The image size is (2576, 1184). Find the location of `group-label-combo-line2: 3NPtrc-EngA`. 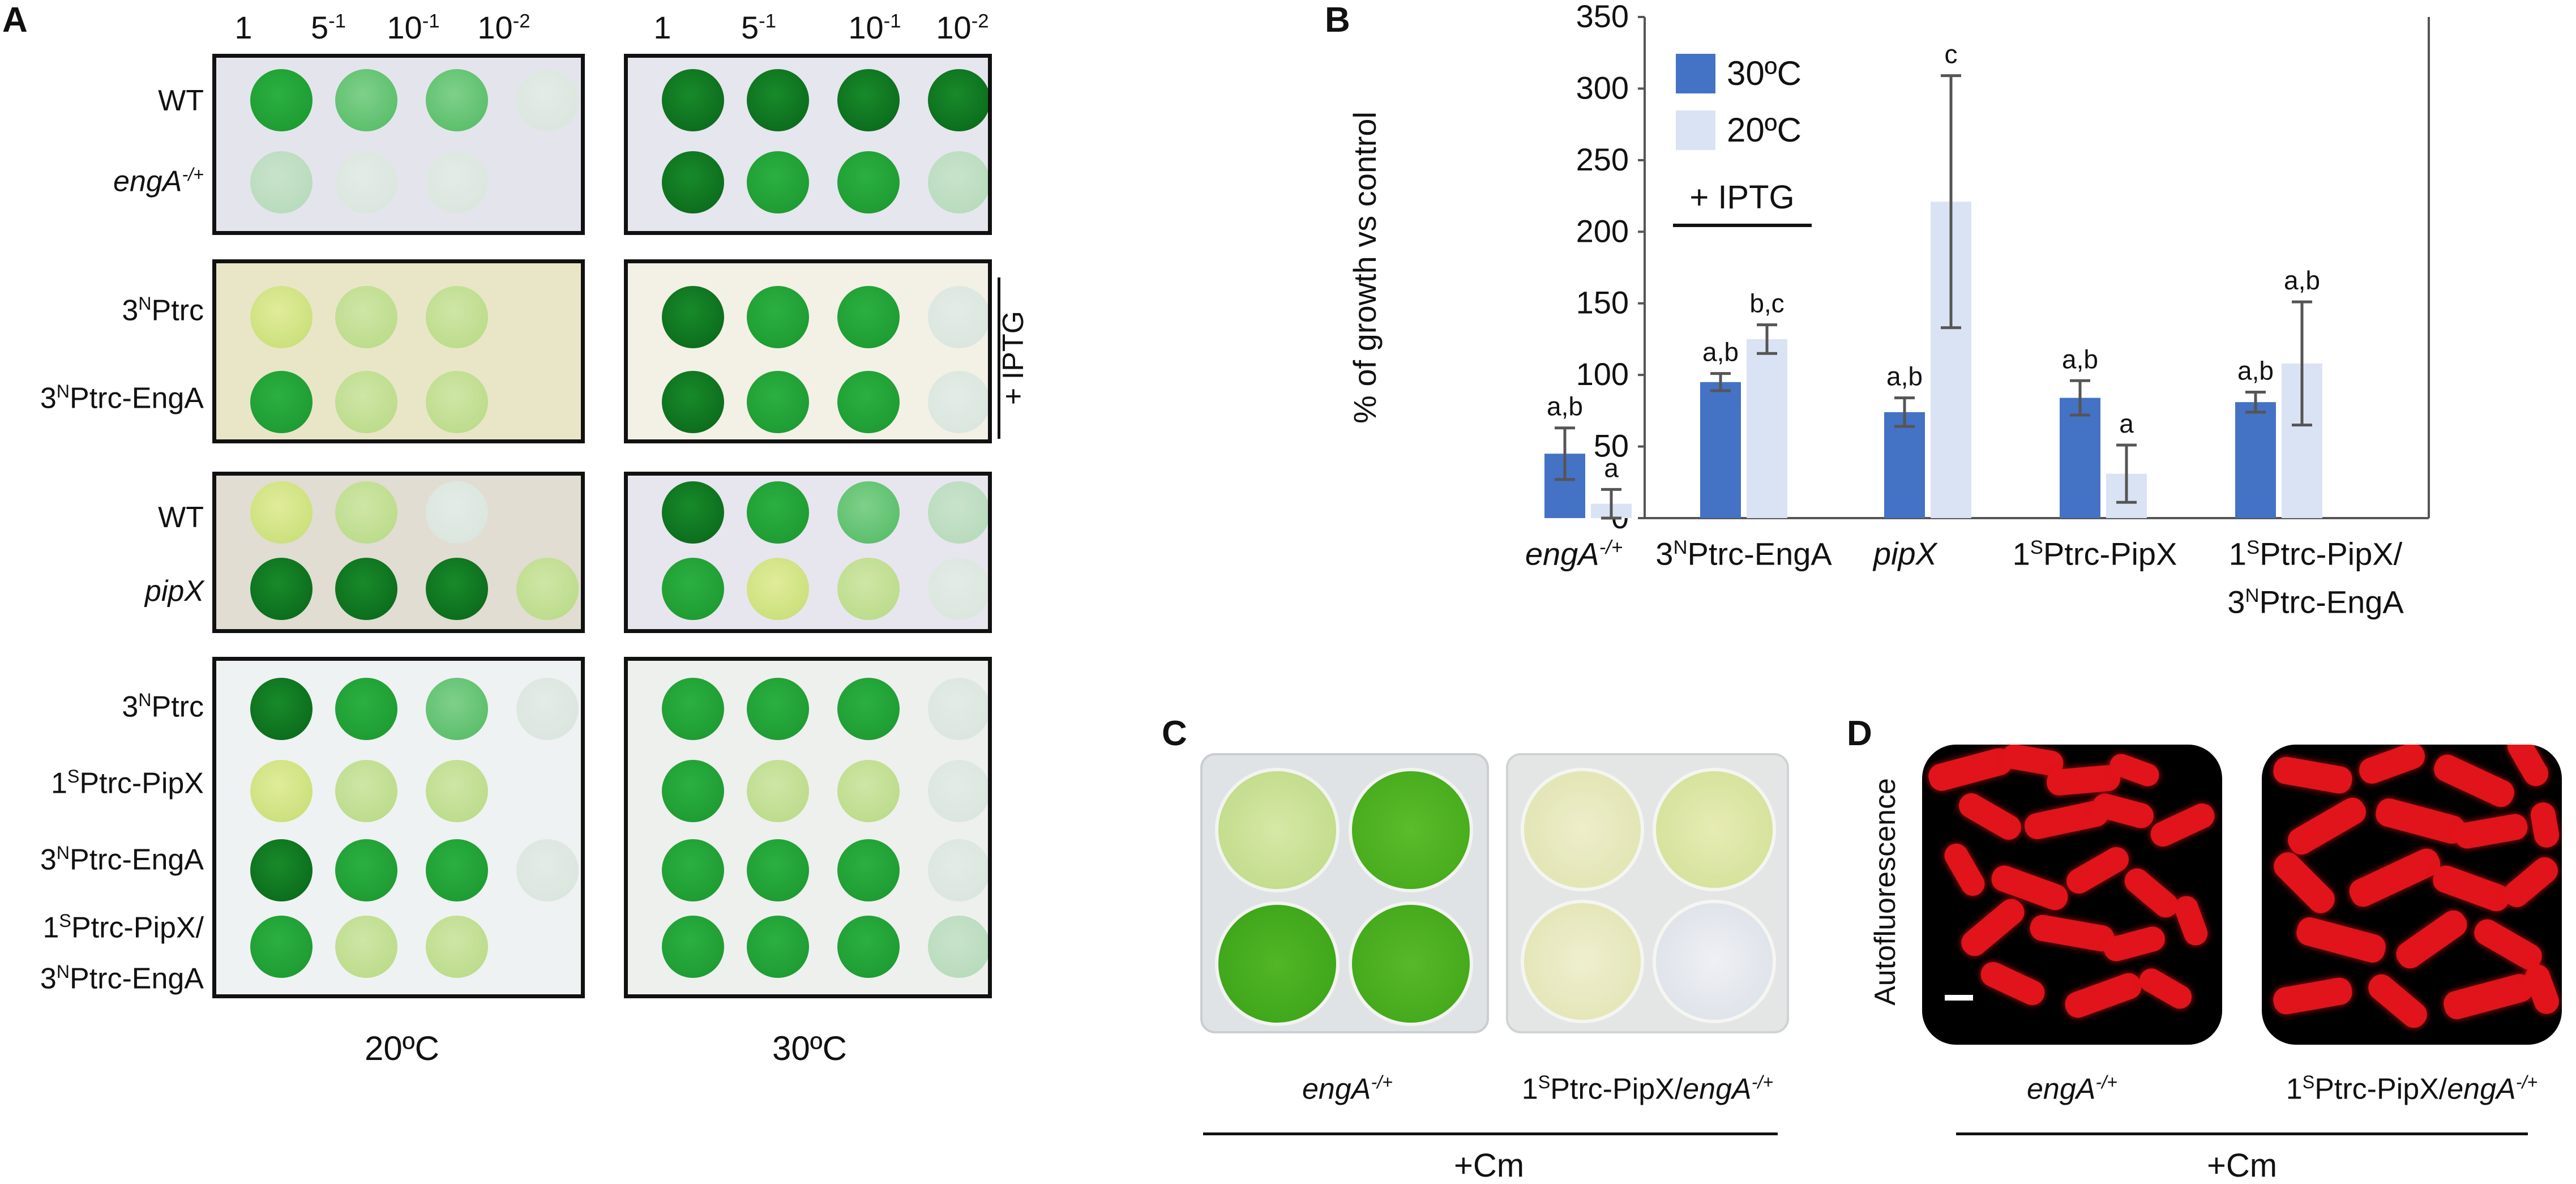

group-label-combo-line2: 3NPtrc-EngA is located at coordinates (2315, 602).